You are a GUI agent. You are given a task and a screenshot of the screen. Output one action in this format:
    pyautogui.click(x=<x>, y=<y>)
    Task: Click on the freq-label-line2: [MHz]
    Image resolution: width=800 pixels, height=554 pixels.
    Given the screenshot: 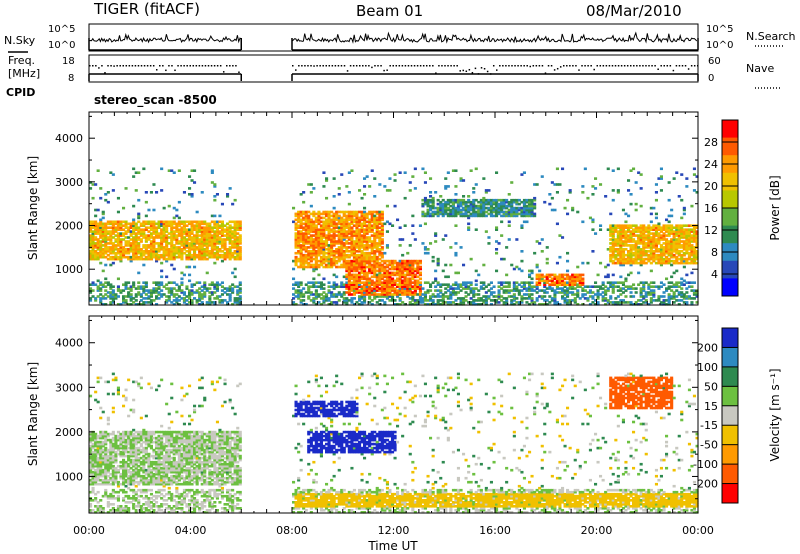 What is the action you would take?
    pyautogui.click(x=24, y=73)
    